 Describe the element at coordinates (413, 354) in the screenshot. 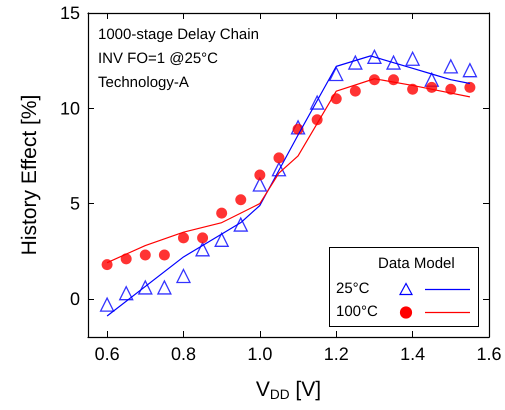

I see `x-tick-label: 1.4` at that location.